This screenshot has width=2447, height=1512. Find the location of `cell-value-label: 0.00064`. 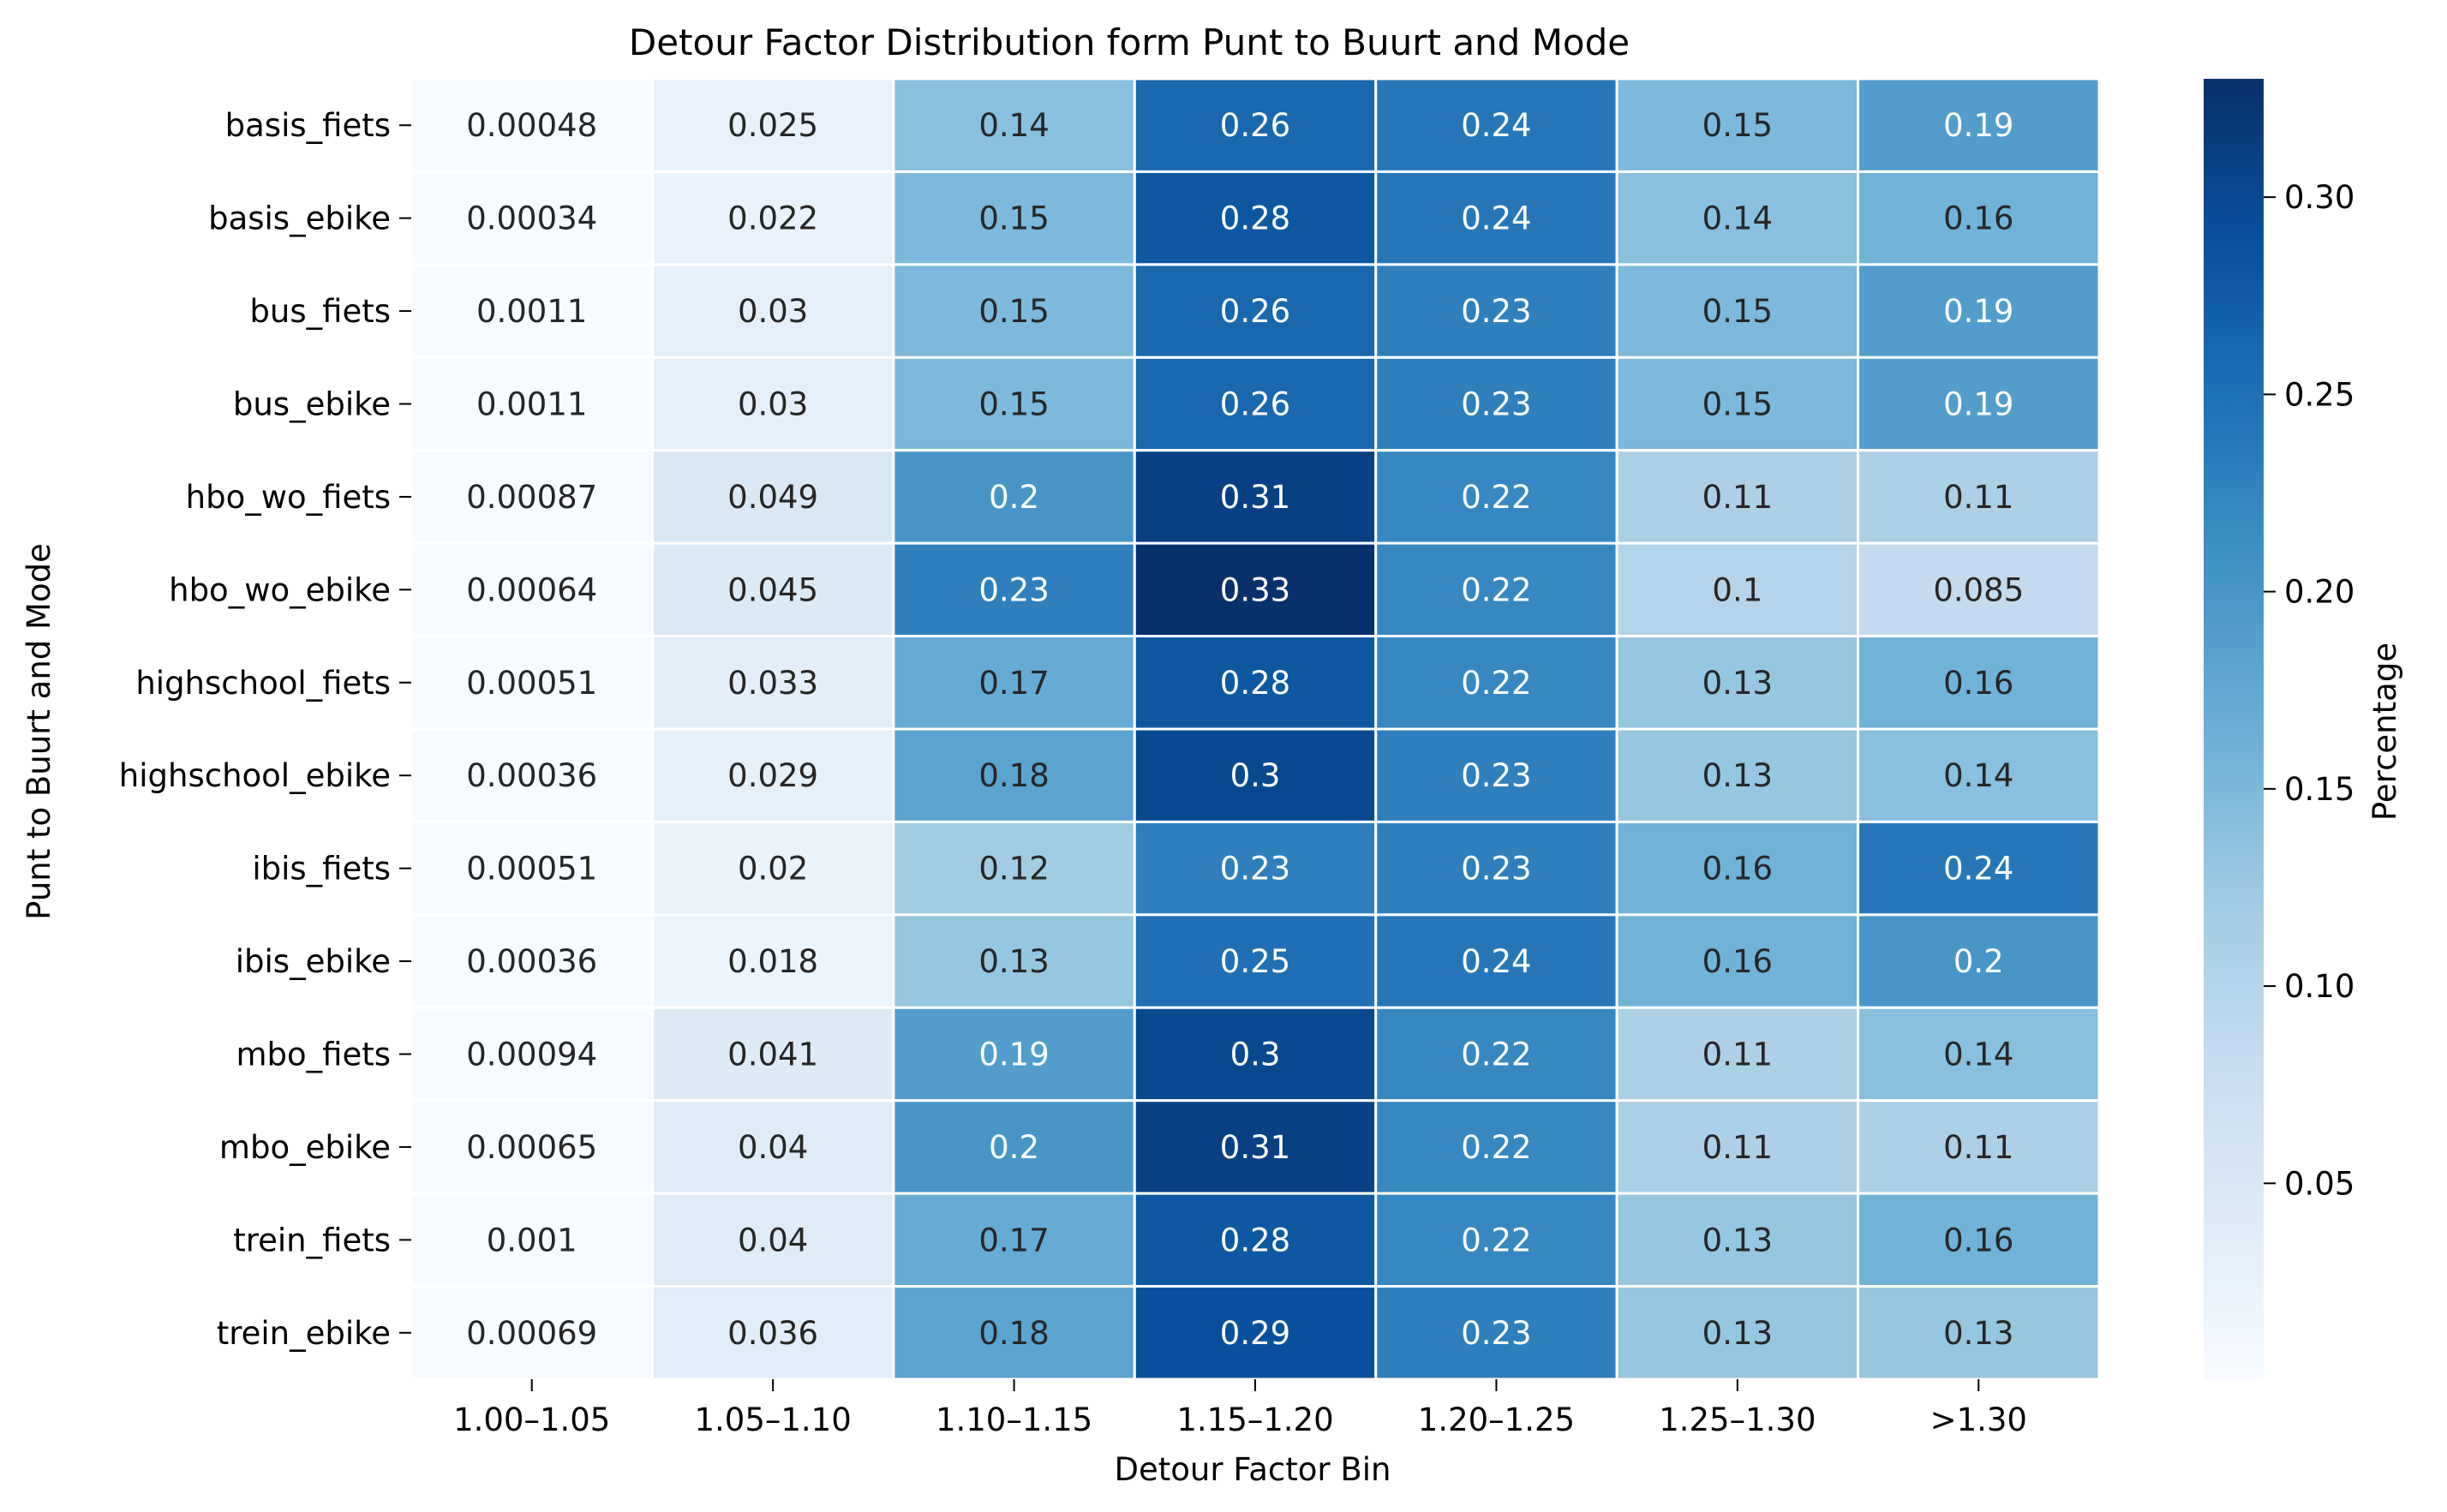

cell-value-label: 0.00064 is located at coordinates (531, 589).